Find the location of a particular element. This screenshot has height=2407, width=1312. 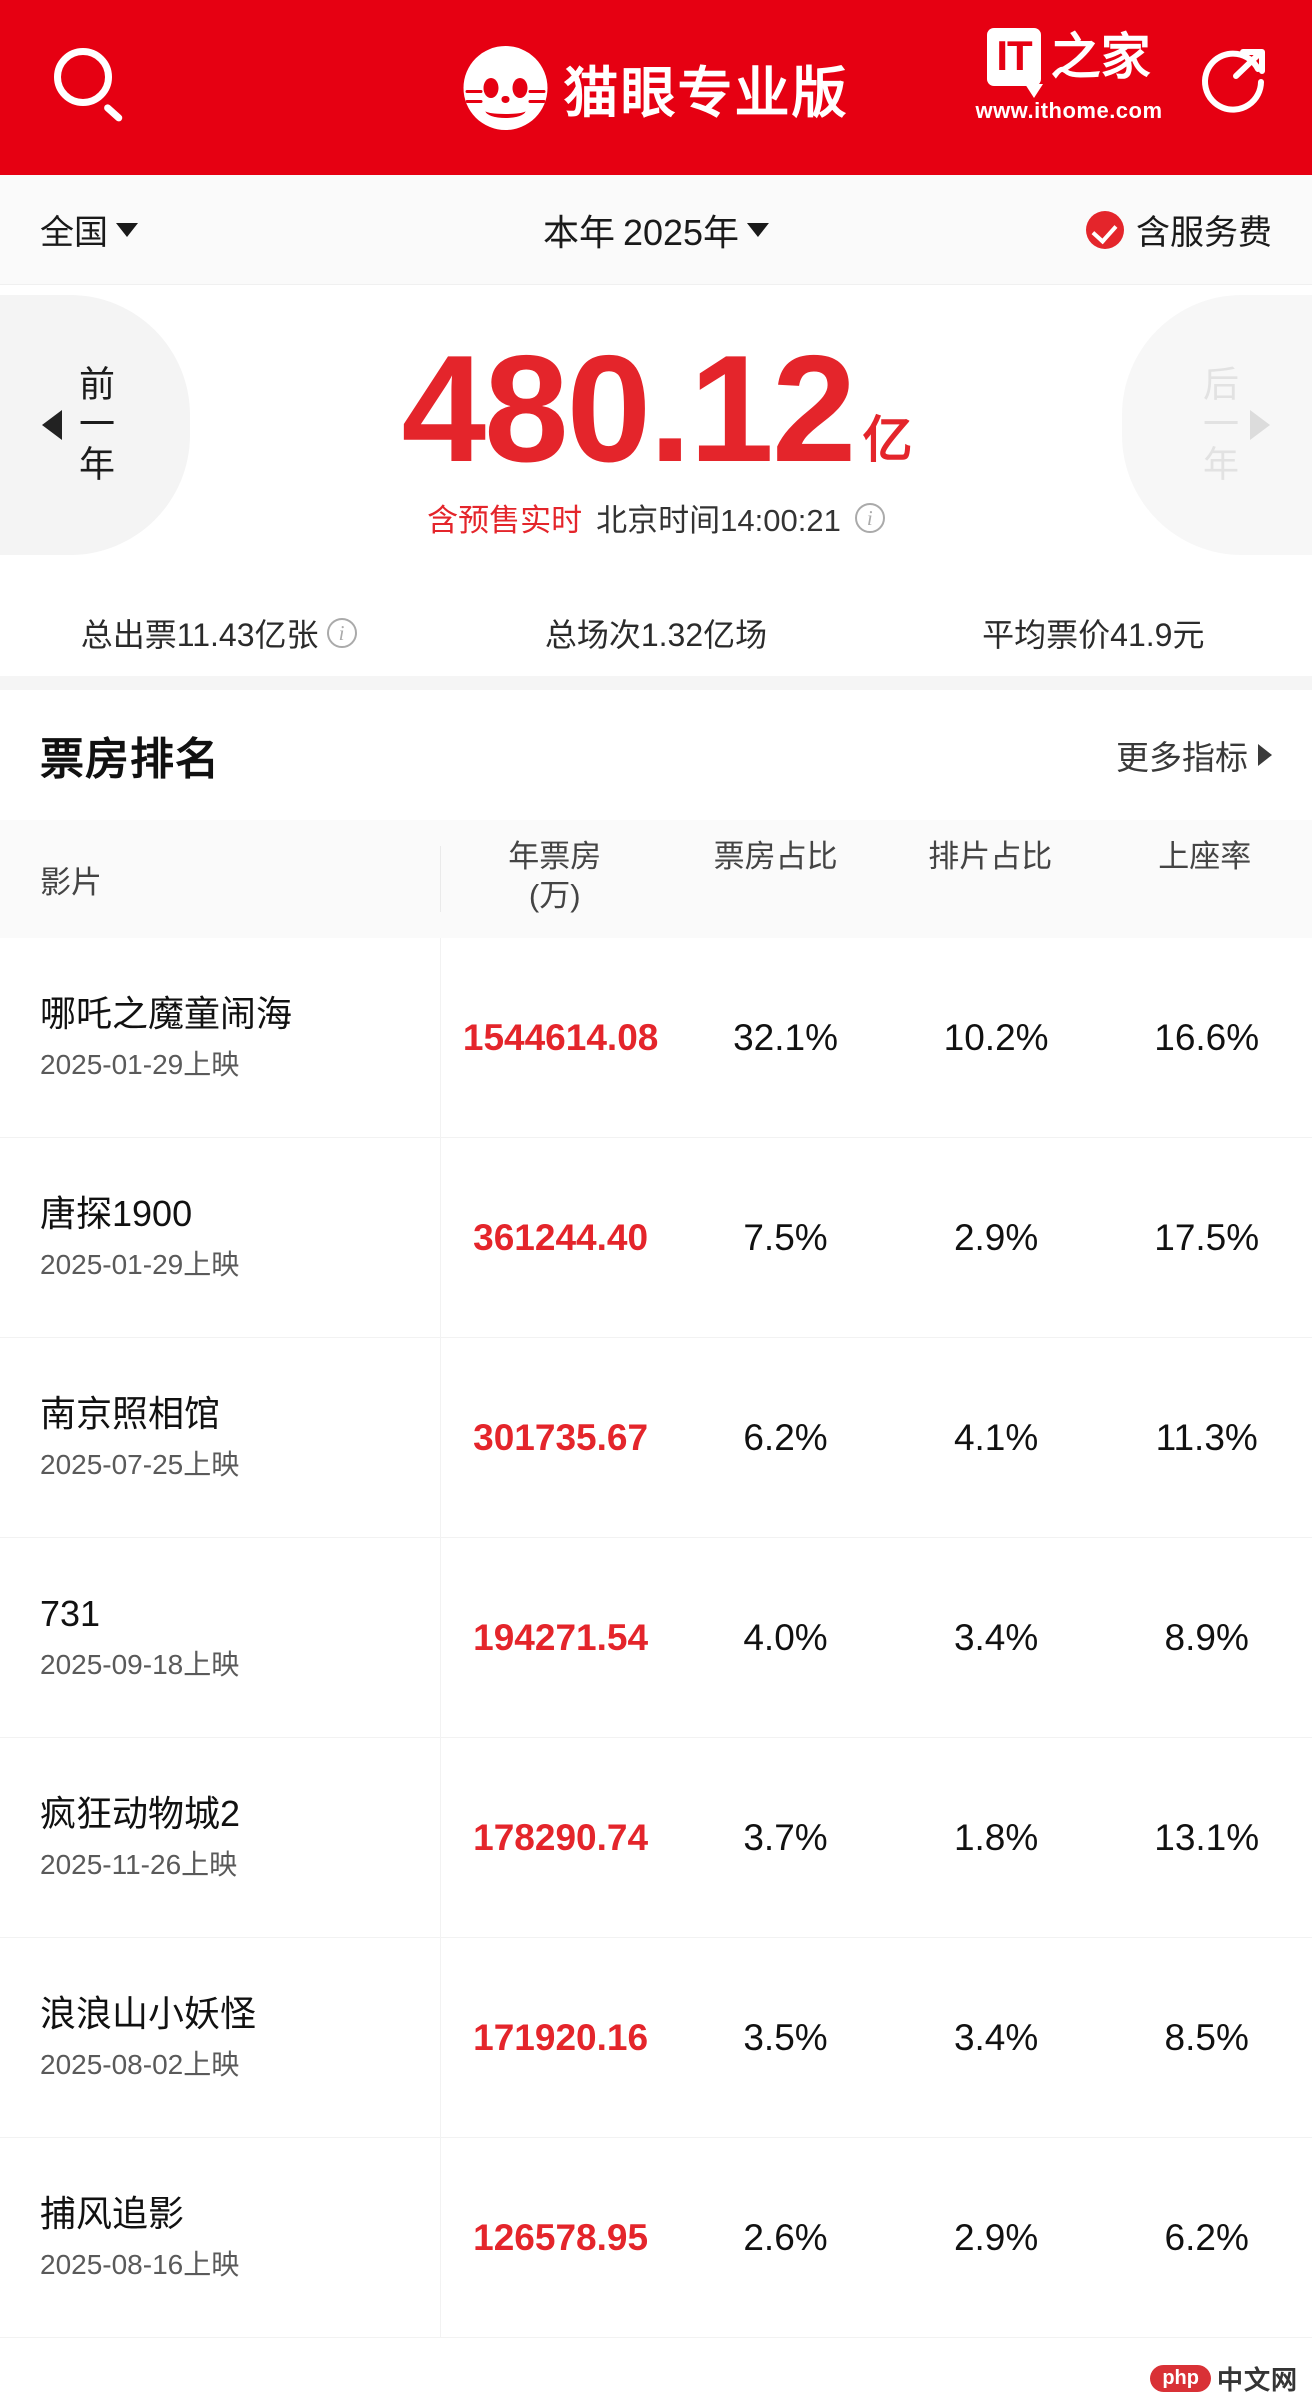

cell-box-share: 32.1% is located at coordinates (785, 1037).